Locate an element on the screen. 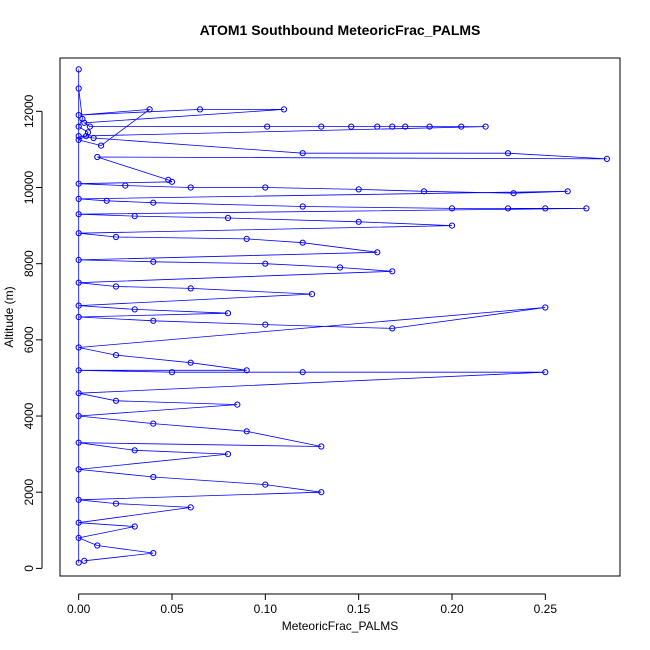 This screenshot has height=650, width=650. x-axis: 0.00 0.05 0.10 0.15 0.20 0.25 is located at coordinates (312, 604).